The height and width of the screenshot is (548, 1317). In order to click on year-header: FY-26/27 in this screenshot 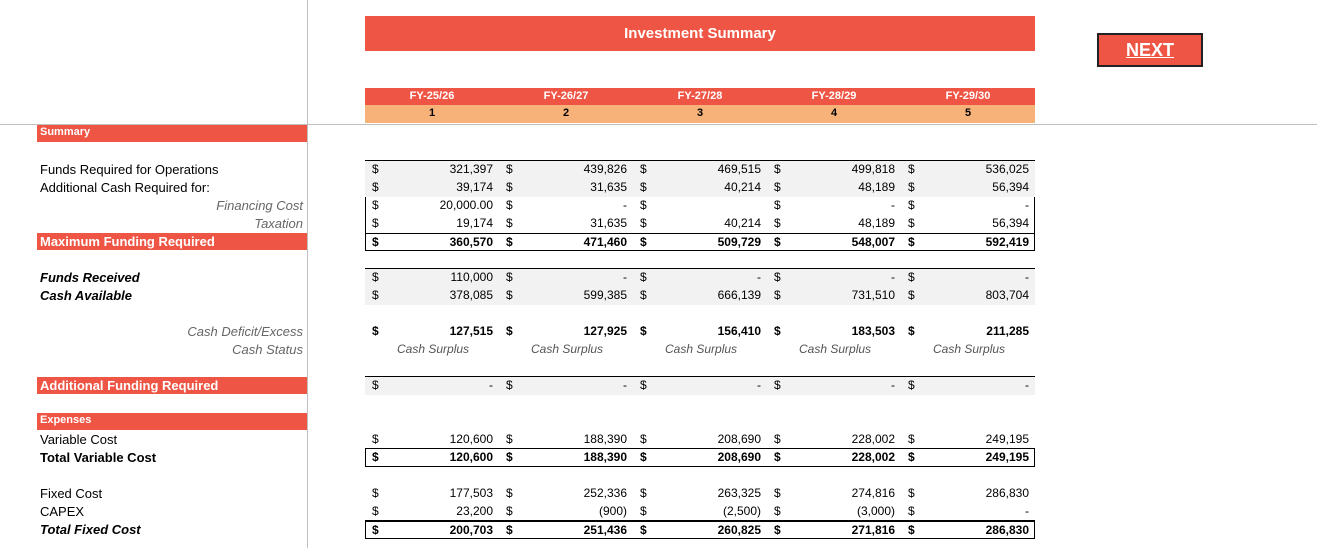, I will do `click(566, 96)`.